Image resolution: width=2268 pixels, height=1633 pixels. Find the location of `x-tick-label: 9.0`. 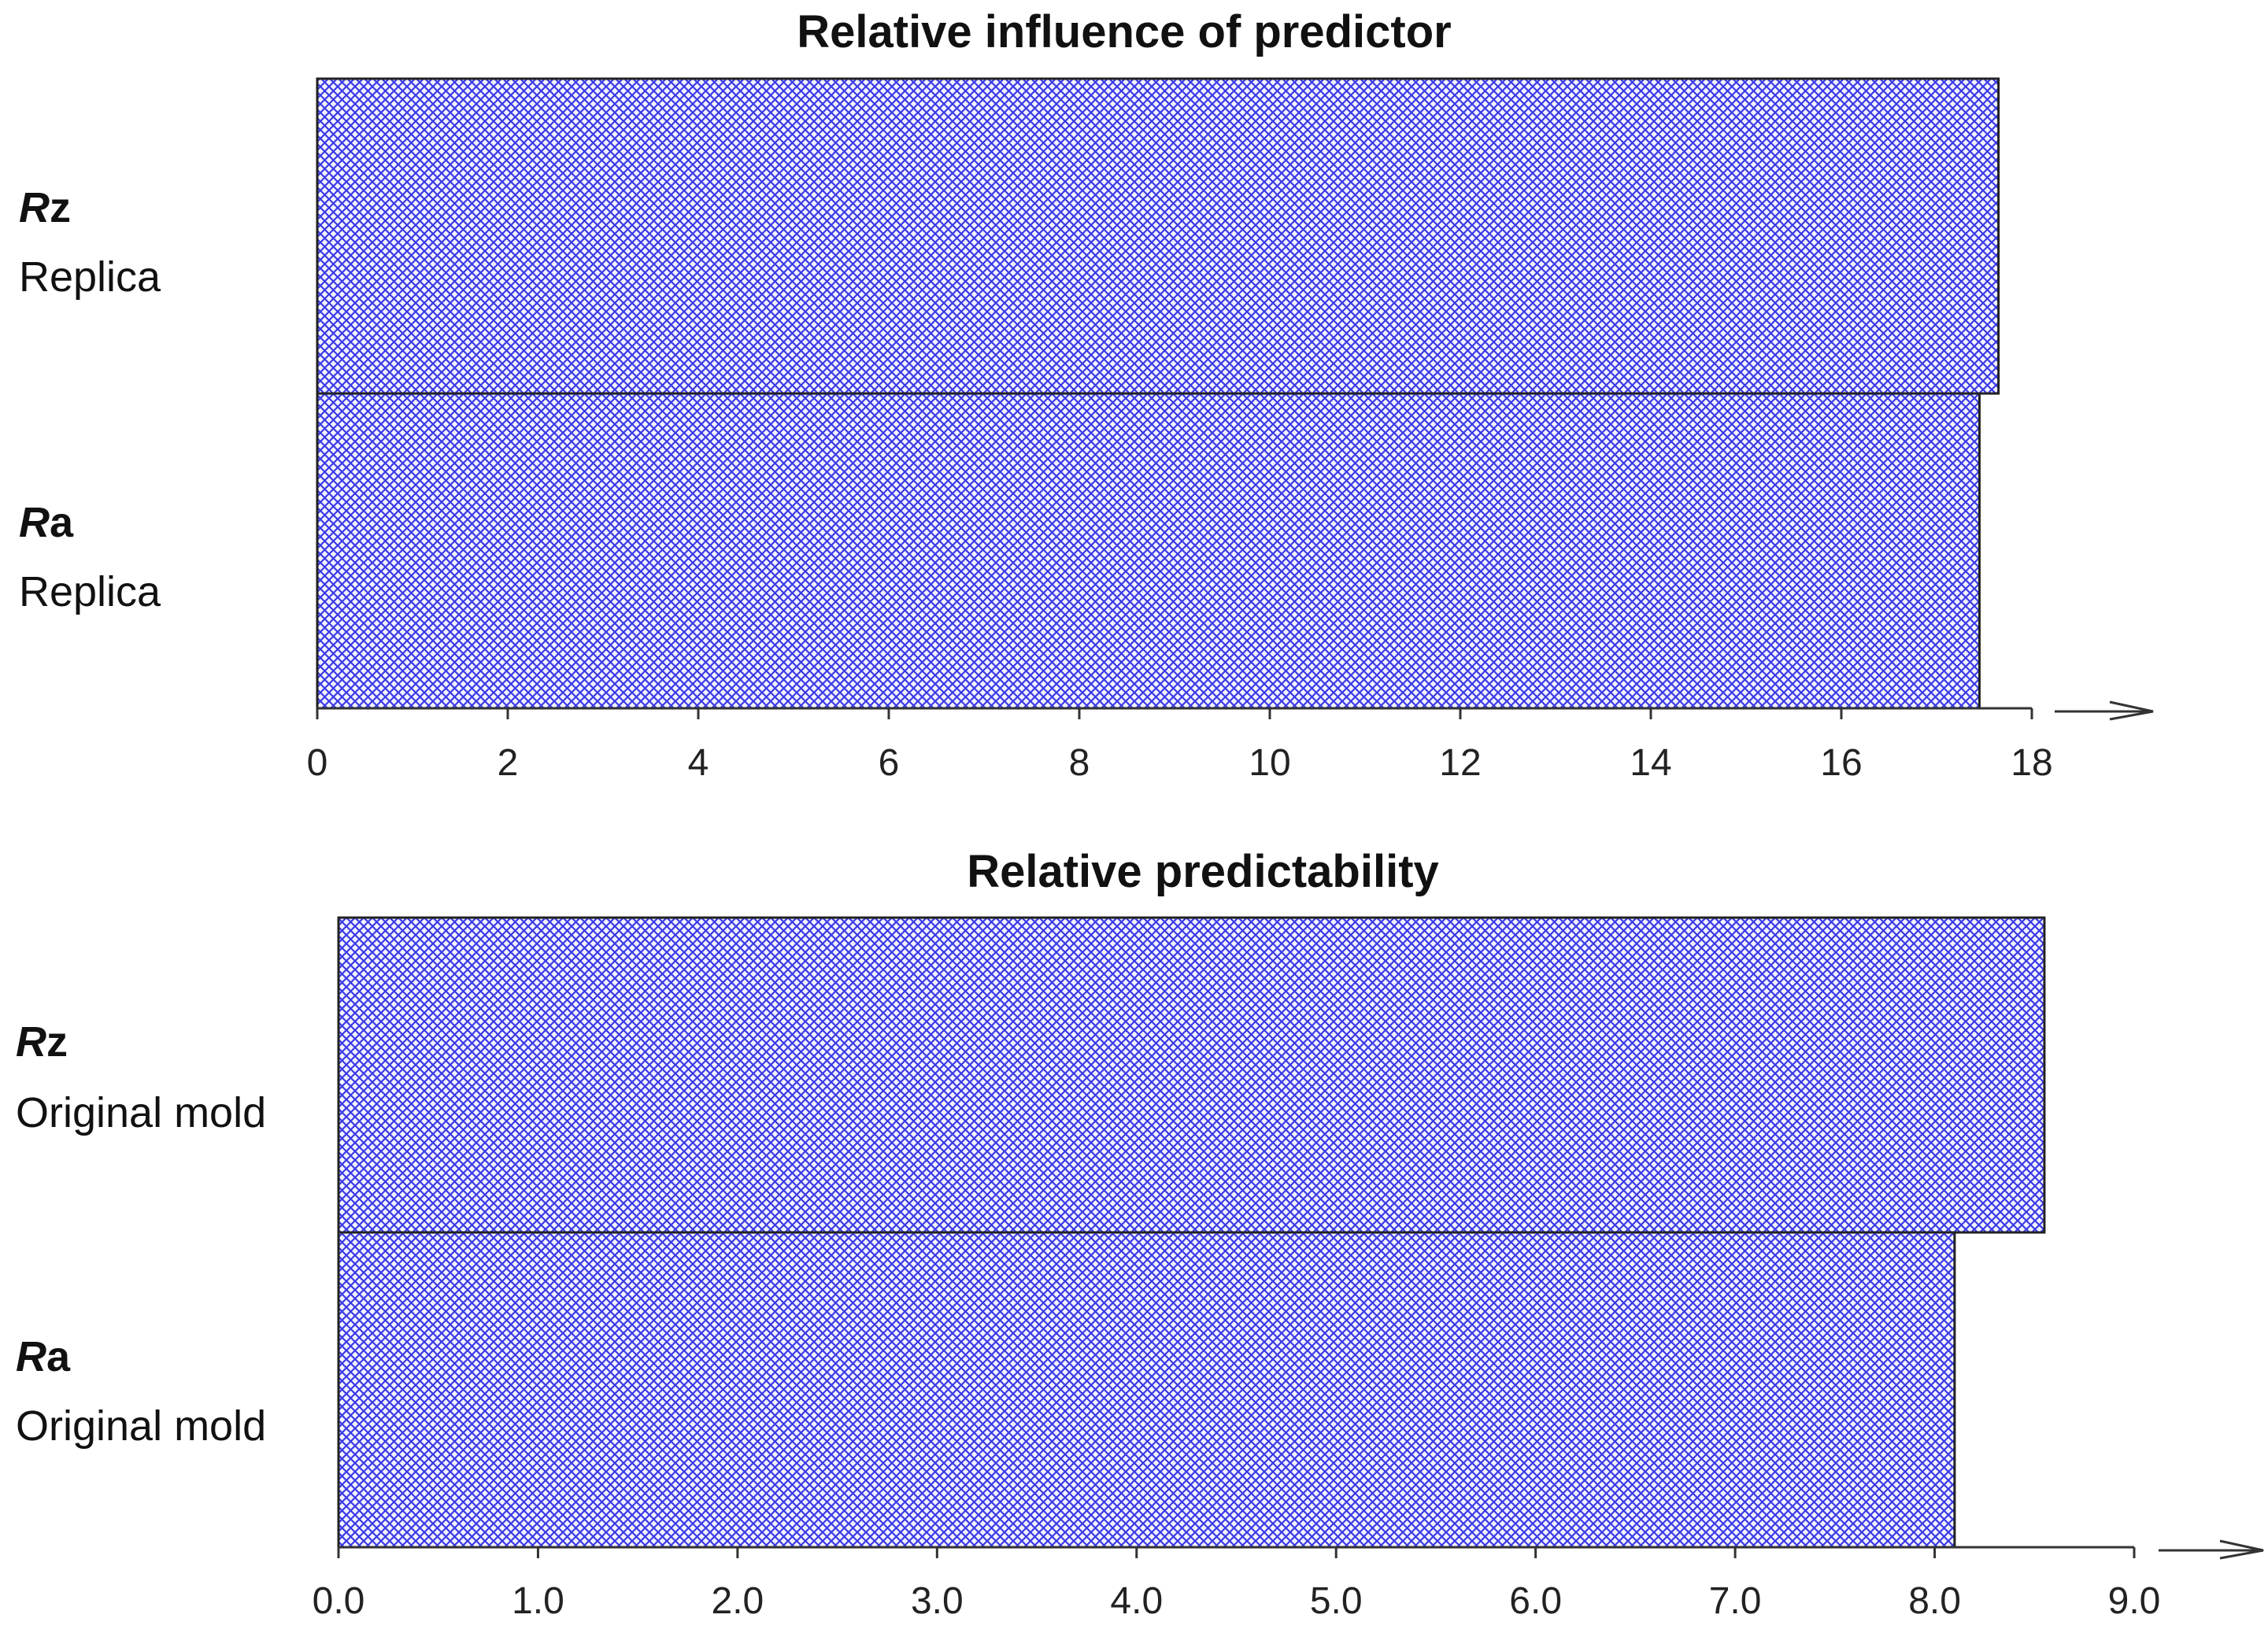

x-tick-label: 9.0 is located at coordinates (2134, 1601).